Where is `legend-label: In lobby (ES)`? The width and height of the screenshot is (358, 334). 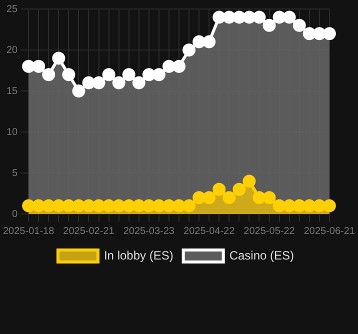 legend-label: In lobby (ES) is located at coordinates (139, 255).